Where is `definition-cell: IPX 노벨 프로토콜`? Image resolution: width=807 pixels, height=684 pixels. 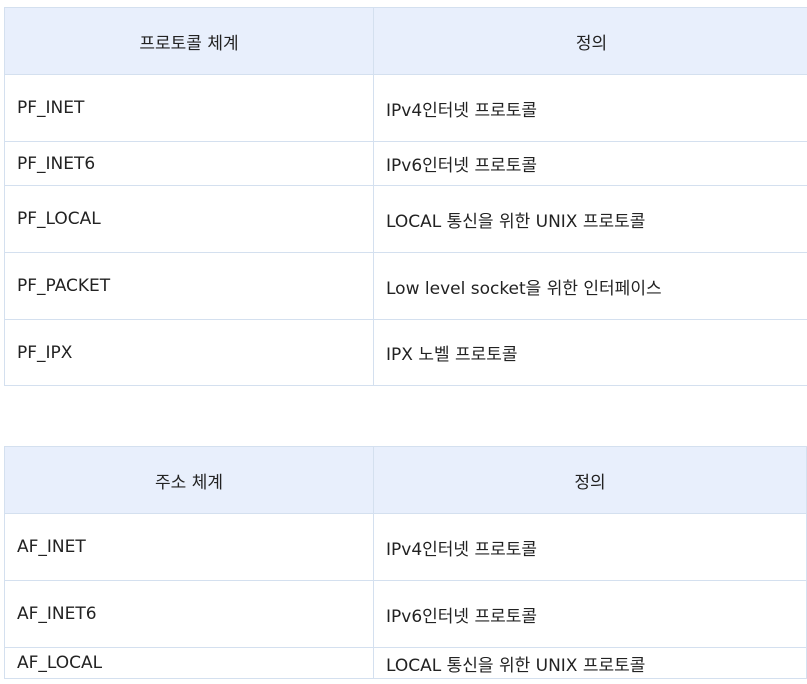
definition-cell: IPX 노벨 프로토콜 is located at coordinates (590, 352).